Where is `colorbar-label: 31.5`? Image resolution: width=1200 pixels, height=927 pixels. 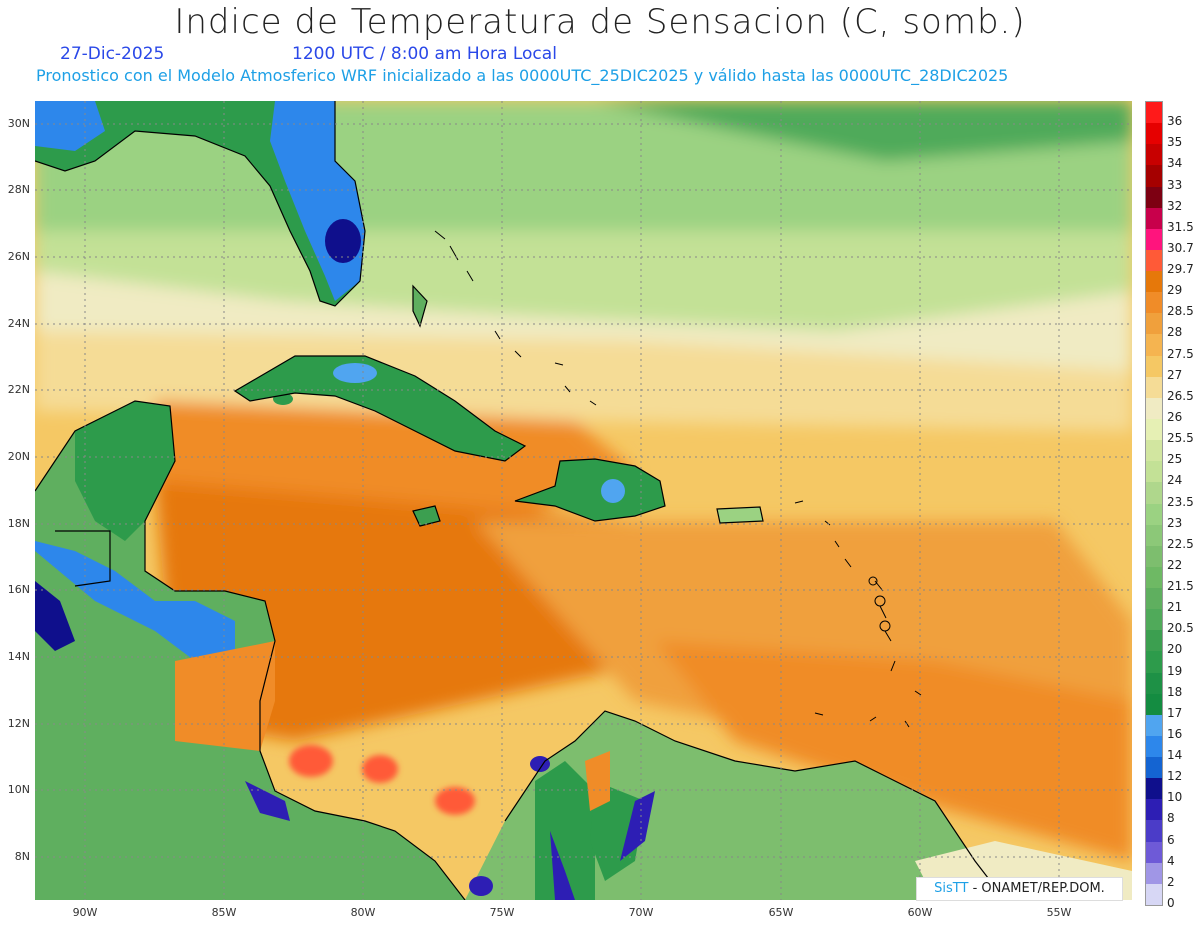
colorbar-label: 31.5 is located at coordinates (1180, 226).